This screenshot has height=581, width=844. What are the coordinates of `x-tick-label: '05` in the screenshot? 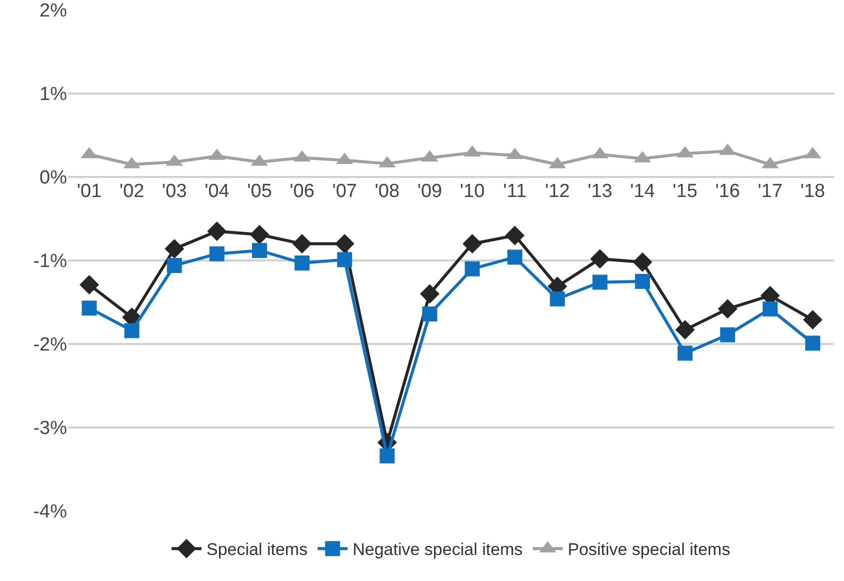 It's located at (259, 191).